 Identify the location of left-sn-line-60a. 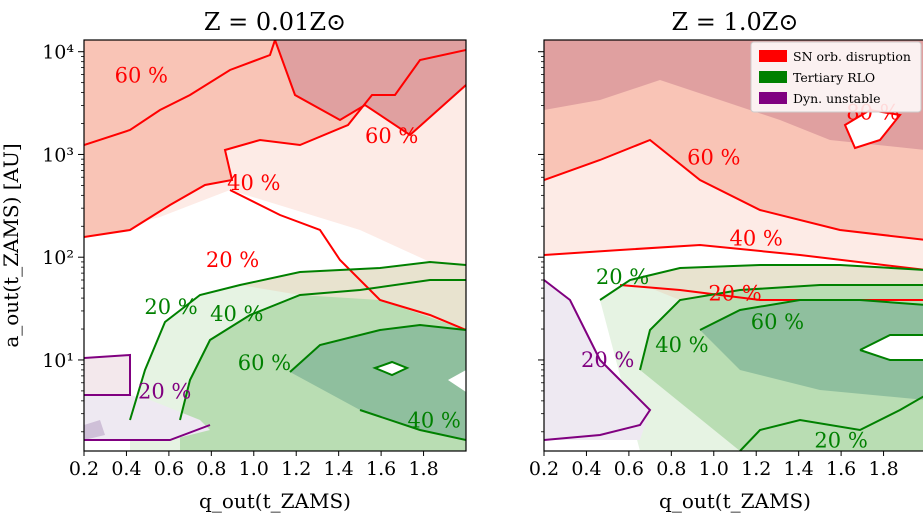
(180, 93).